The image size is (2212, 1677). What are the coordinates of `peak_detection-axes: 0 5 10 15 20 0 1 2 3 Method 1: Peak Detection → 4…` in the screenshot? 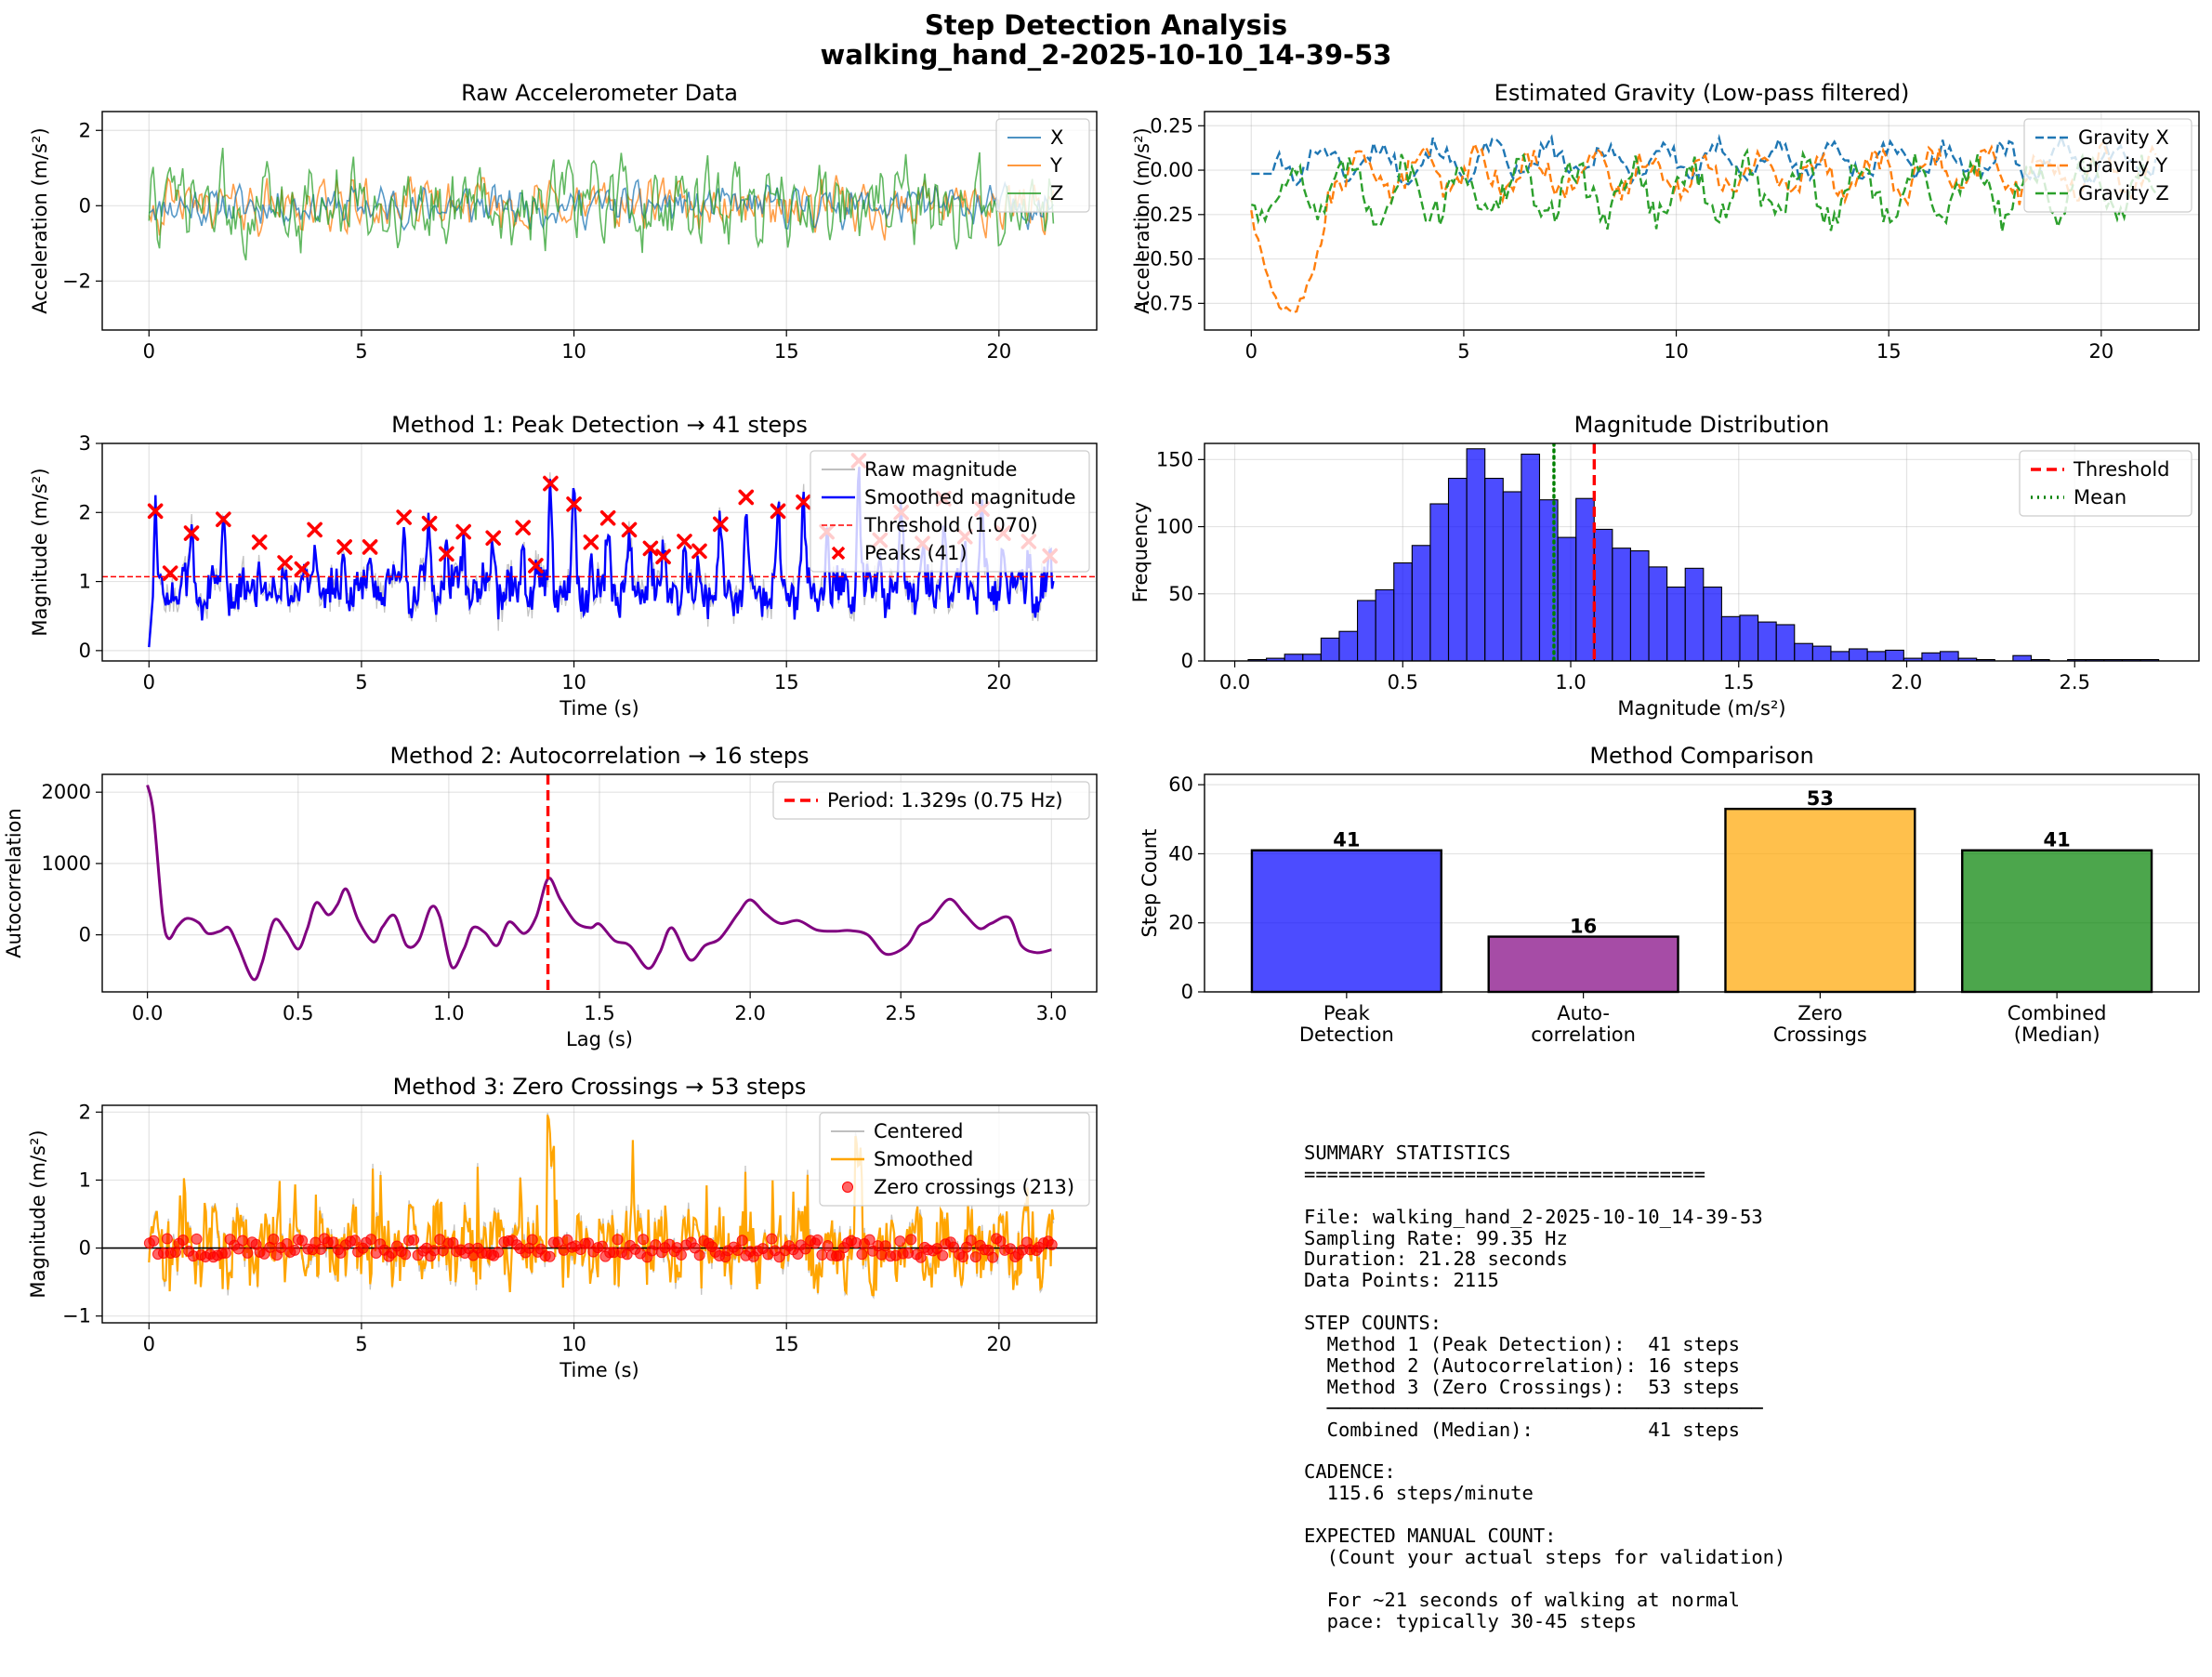 It's located at (563, 566).